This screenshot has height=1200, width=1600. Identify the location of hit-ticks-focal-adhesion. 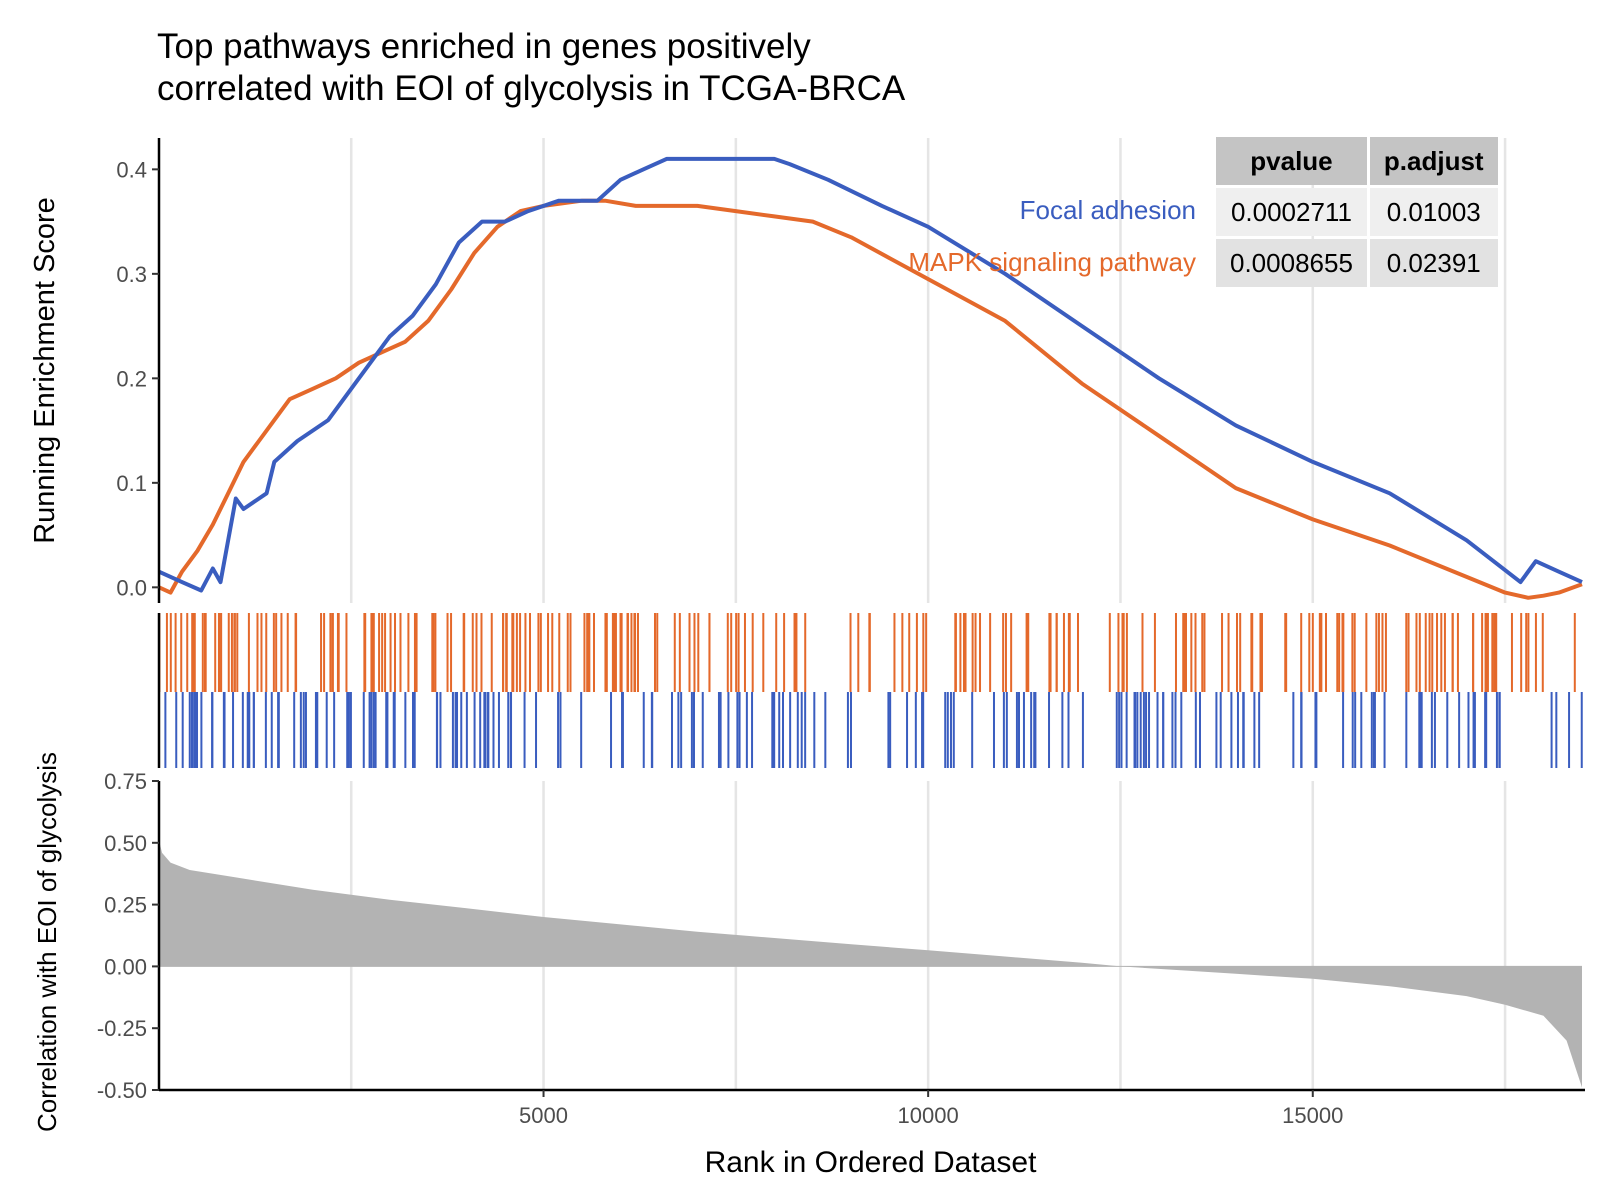
(873, 730).